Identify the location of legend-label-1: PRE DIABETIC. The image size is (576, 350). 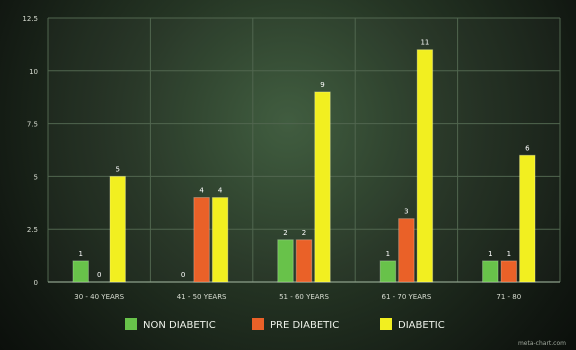
(304, 325).